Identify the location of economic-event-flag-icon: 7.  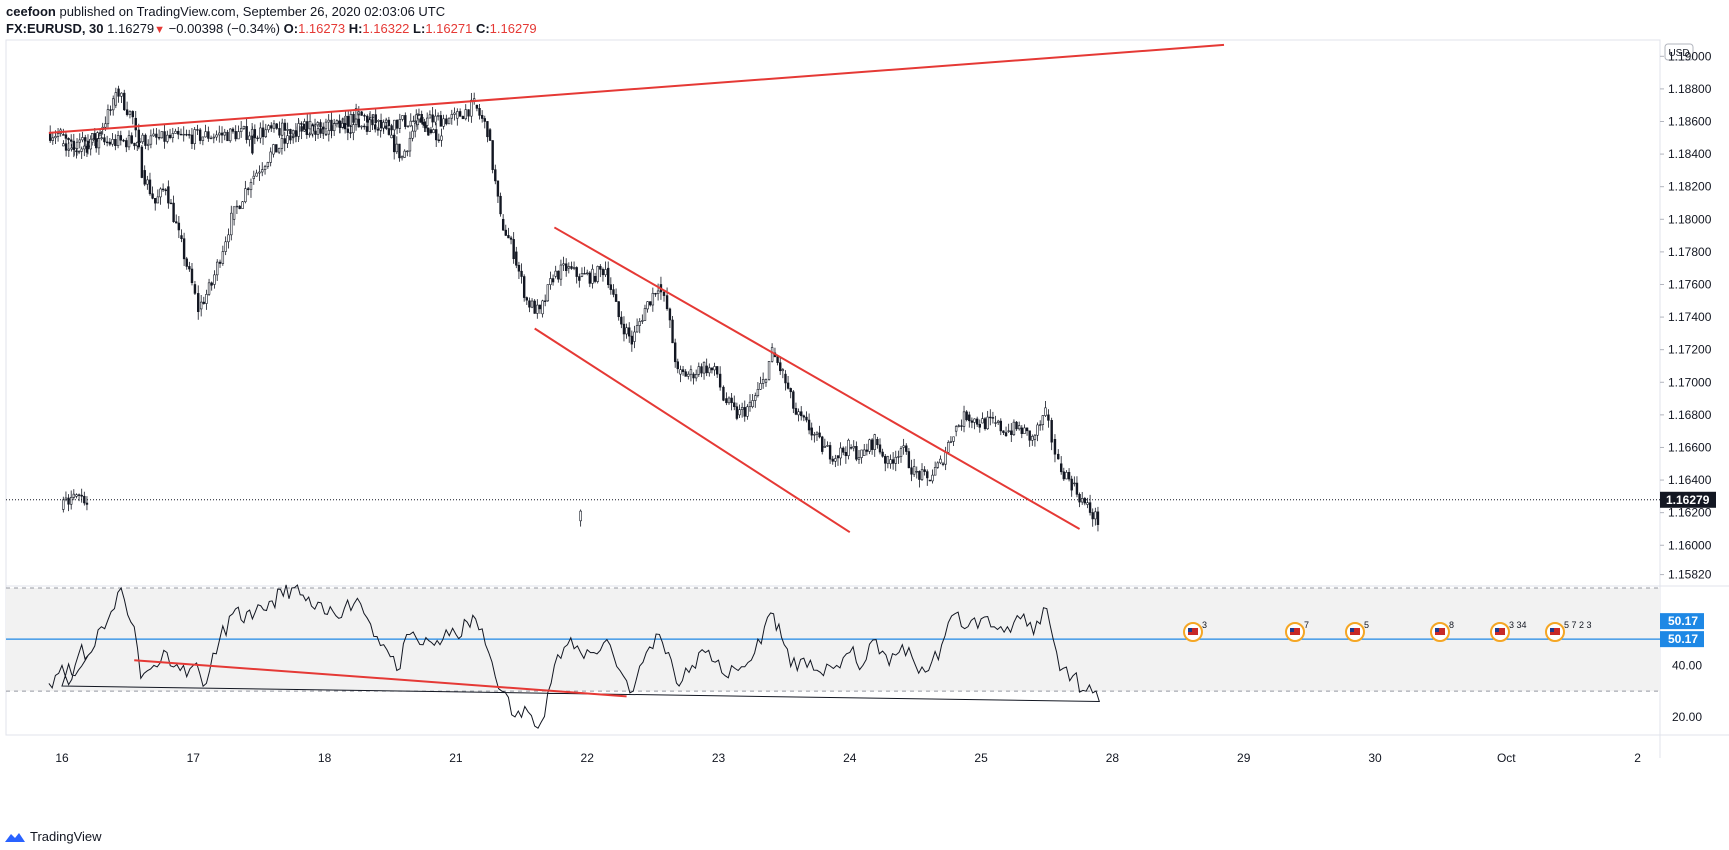
(1297, 631).